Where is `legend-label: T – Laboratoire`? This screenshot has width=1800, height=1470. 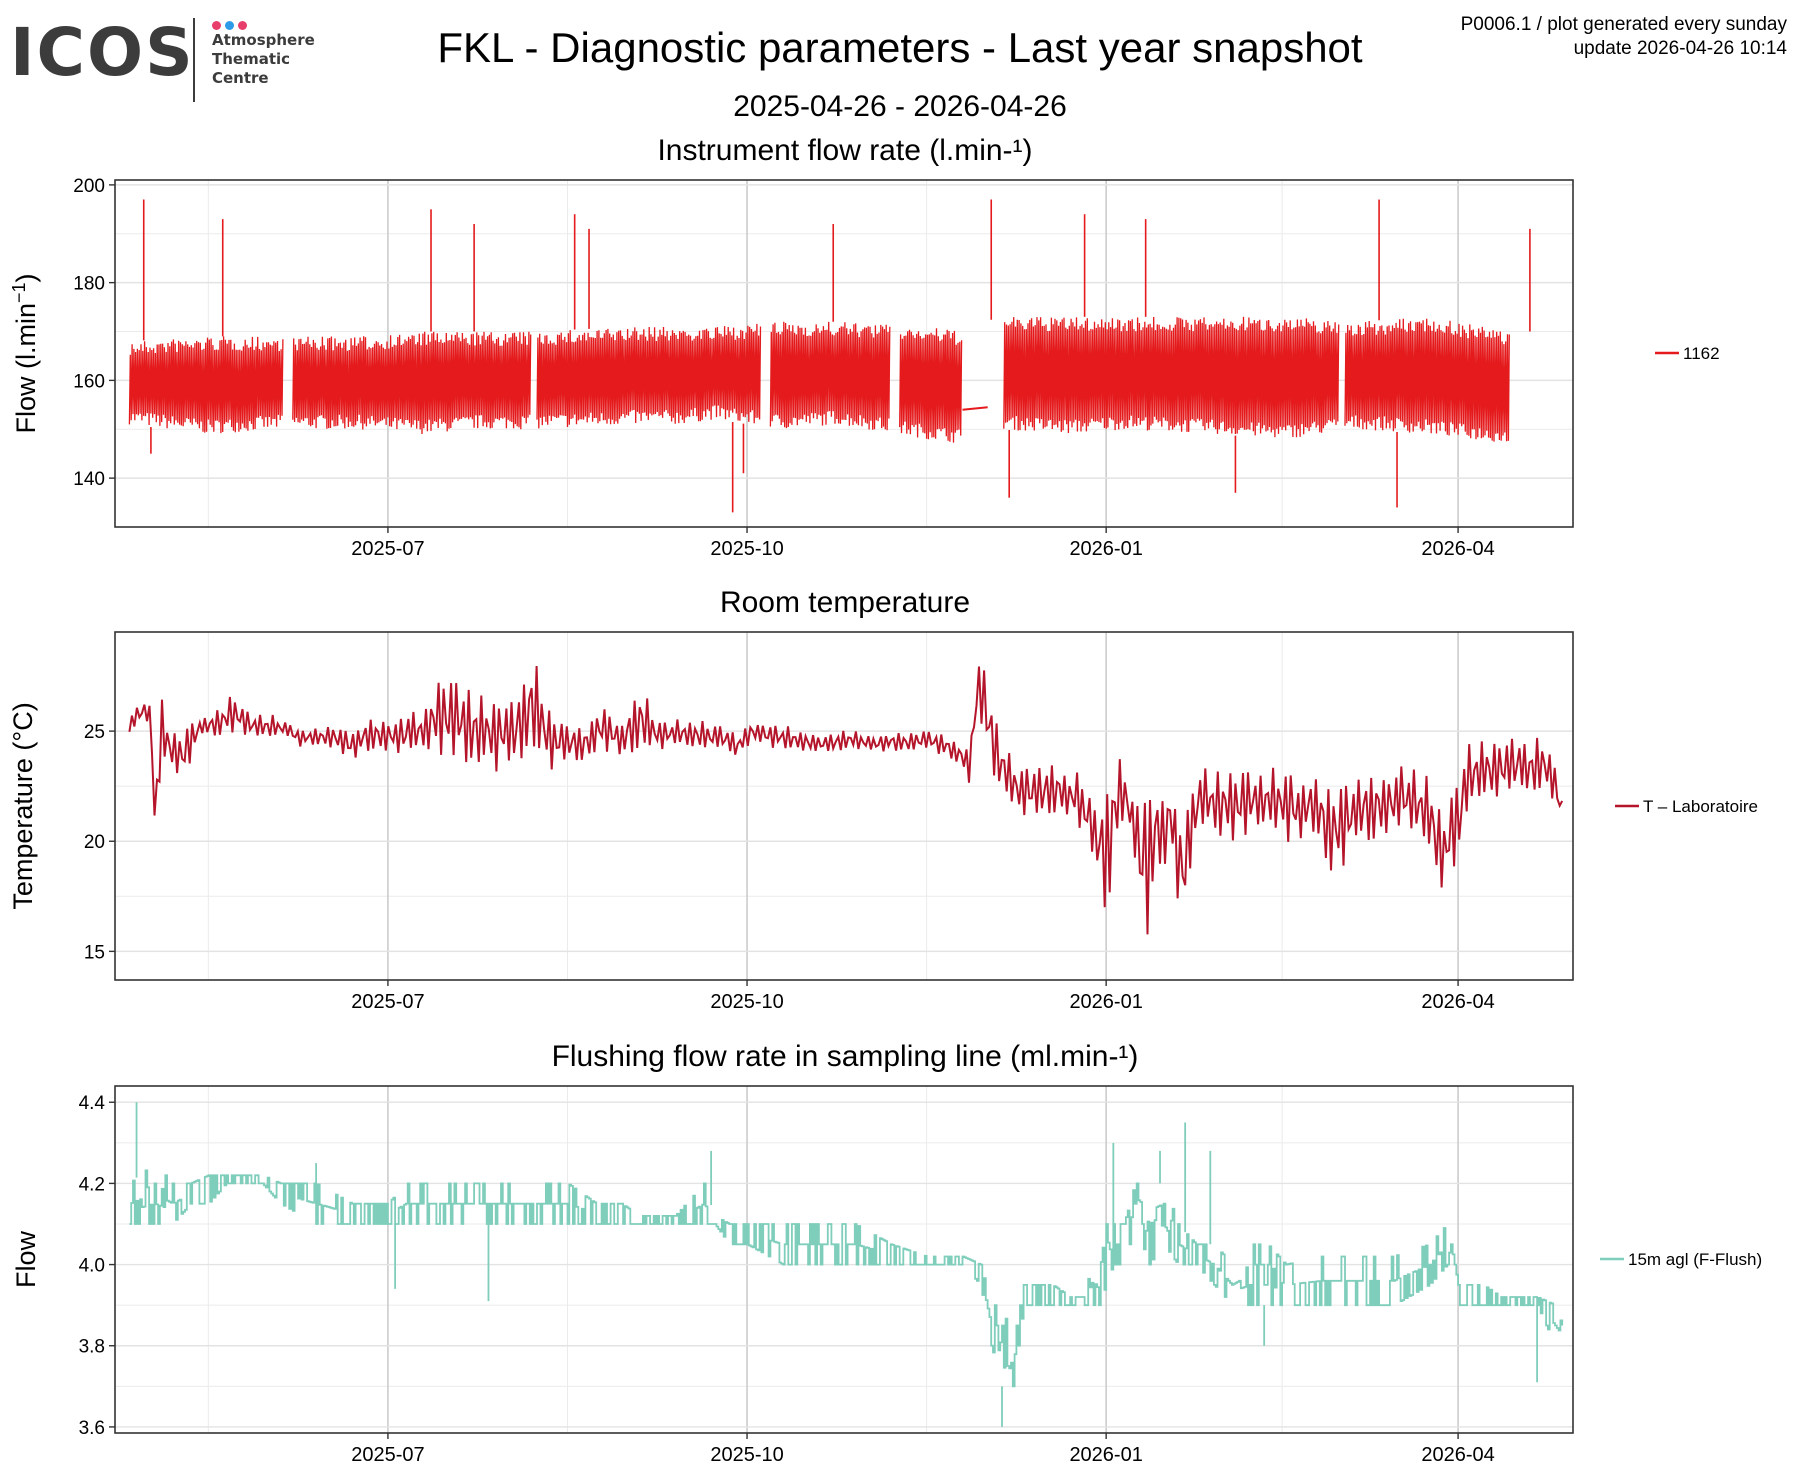
legend-label: T – Laboratoire is located at coordinates (1700, 806).